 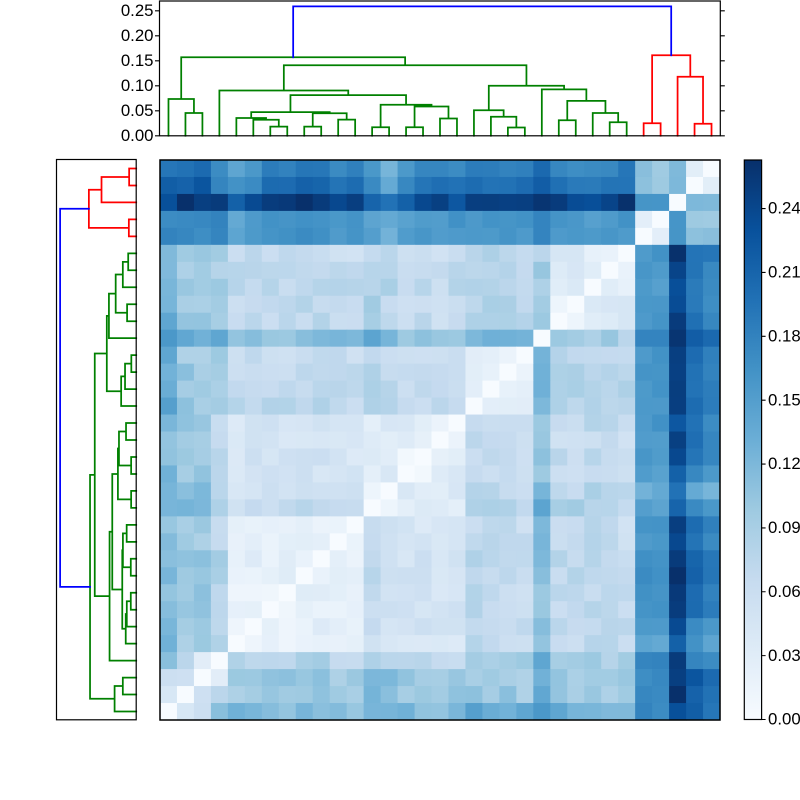 What do you see at coordinates (784, 208) in the screenshot?
I see `svg-text: 0.24` at bounding box center [784, 208].